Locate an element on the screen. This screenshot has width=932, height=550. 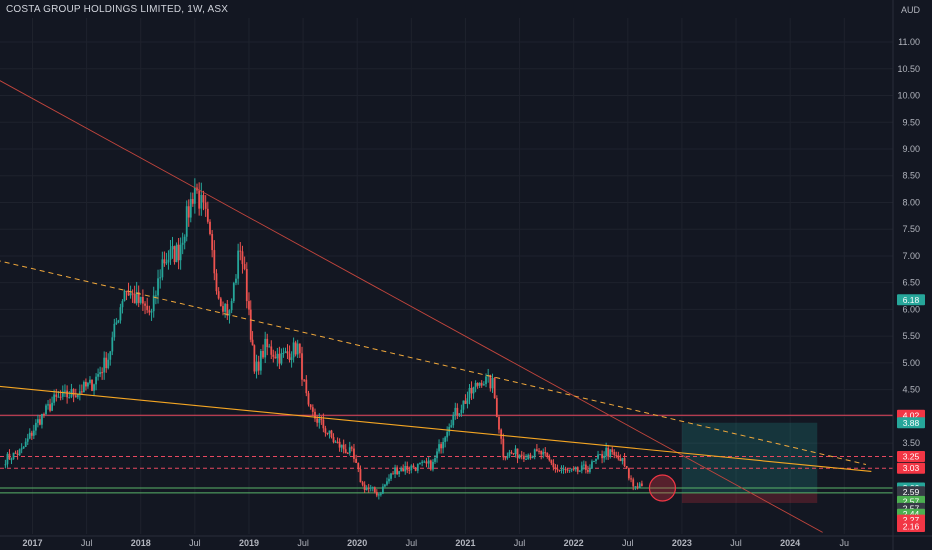
price-badge-label: 2.44 is located at coordinates (911, 514).